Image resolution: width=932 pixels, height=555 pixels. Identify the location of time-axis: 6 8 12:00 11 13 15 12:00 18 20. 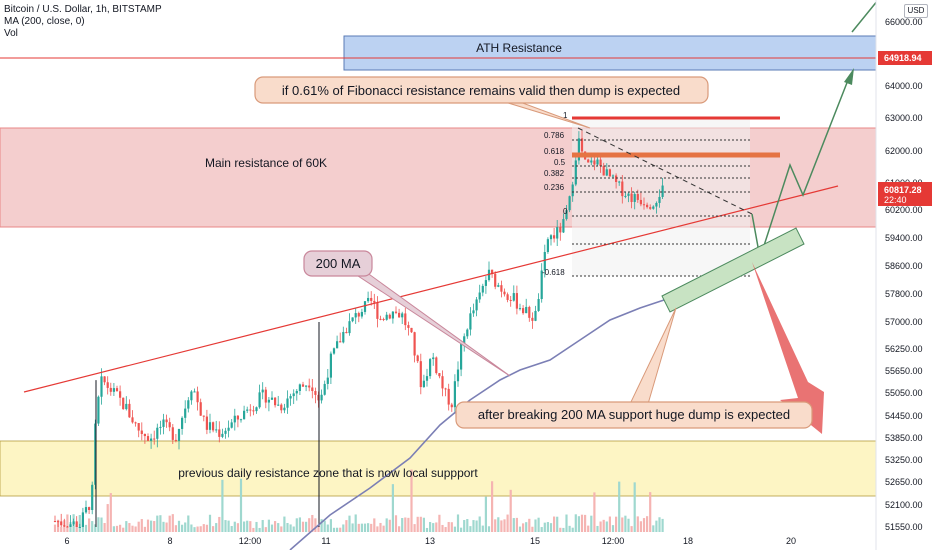
(430, 541).